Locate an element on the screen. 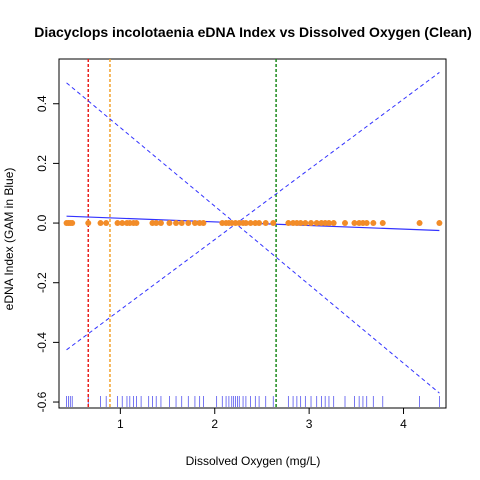  x-tick-label: 3 is located at coordinates (309, 424).